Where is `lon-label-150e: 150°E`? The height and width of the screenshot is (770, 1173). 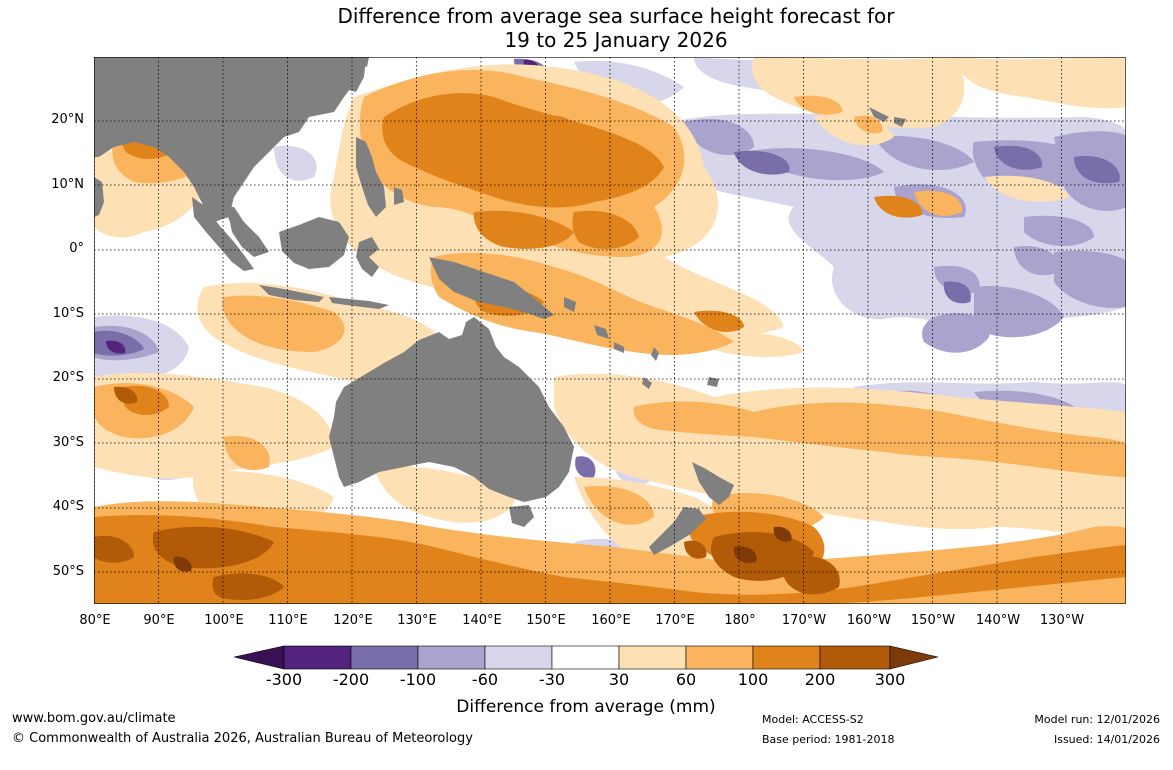 lon-label-150e: 150°E is located at coordinates (546, 620).